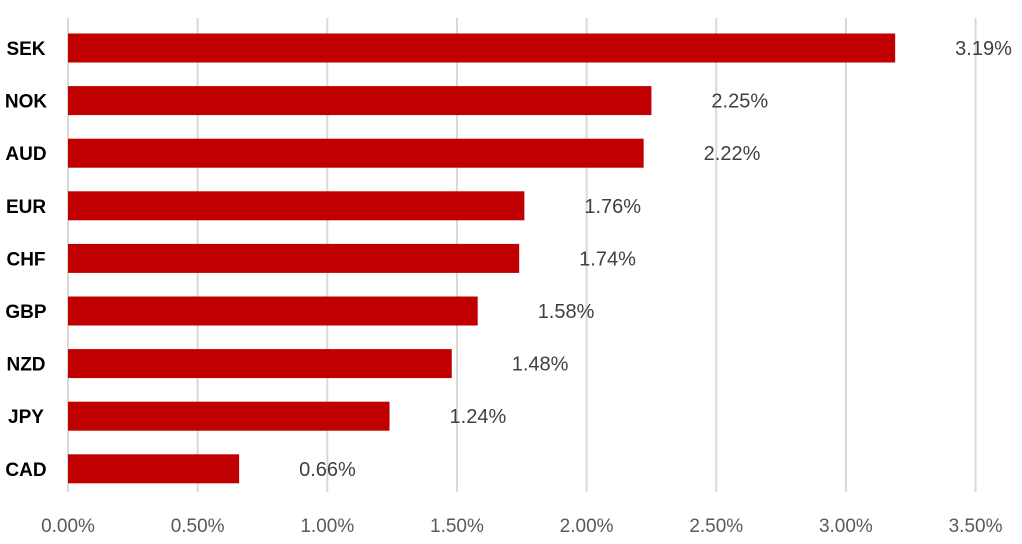 The height and width of the screenshot is (544, 1022). Describe the element at coordinates (327, 526) in the screenshot. I see `x-tick-label: 1.00%` at that location.